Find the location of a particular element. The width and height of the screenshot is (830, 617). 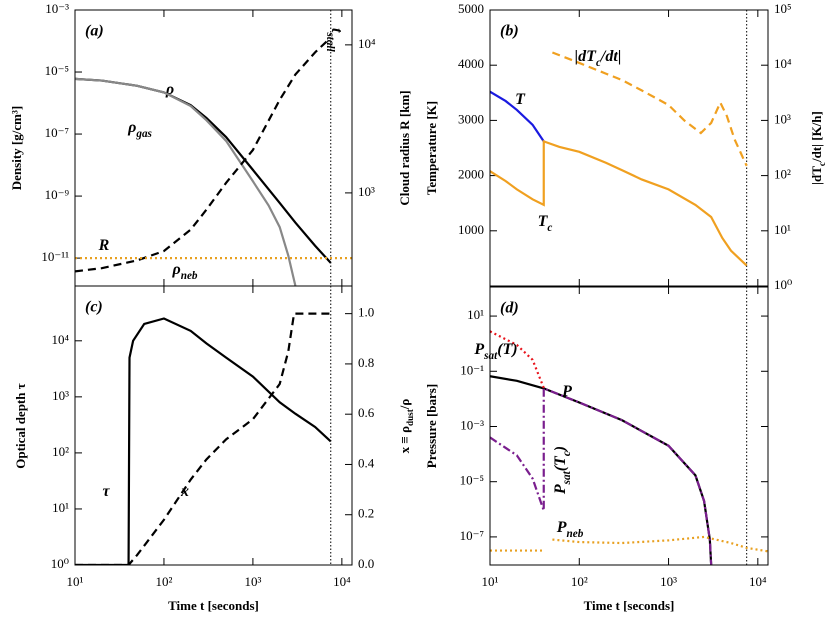

series-label: ρgas is located at coordinates (139, 129).